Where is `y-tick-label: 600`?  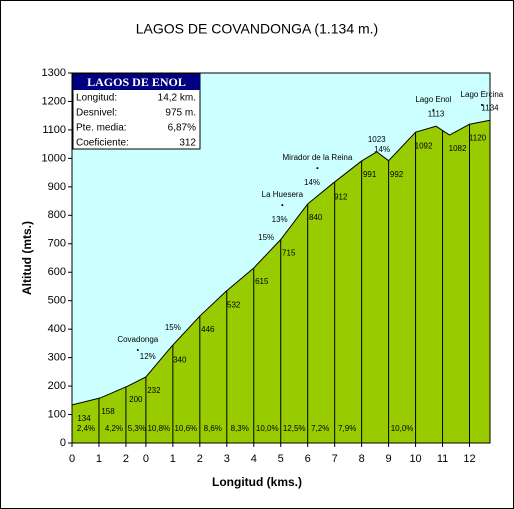 y-tick-label: 600 is located at coordinates (57, 272).